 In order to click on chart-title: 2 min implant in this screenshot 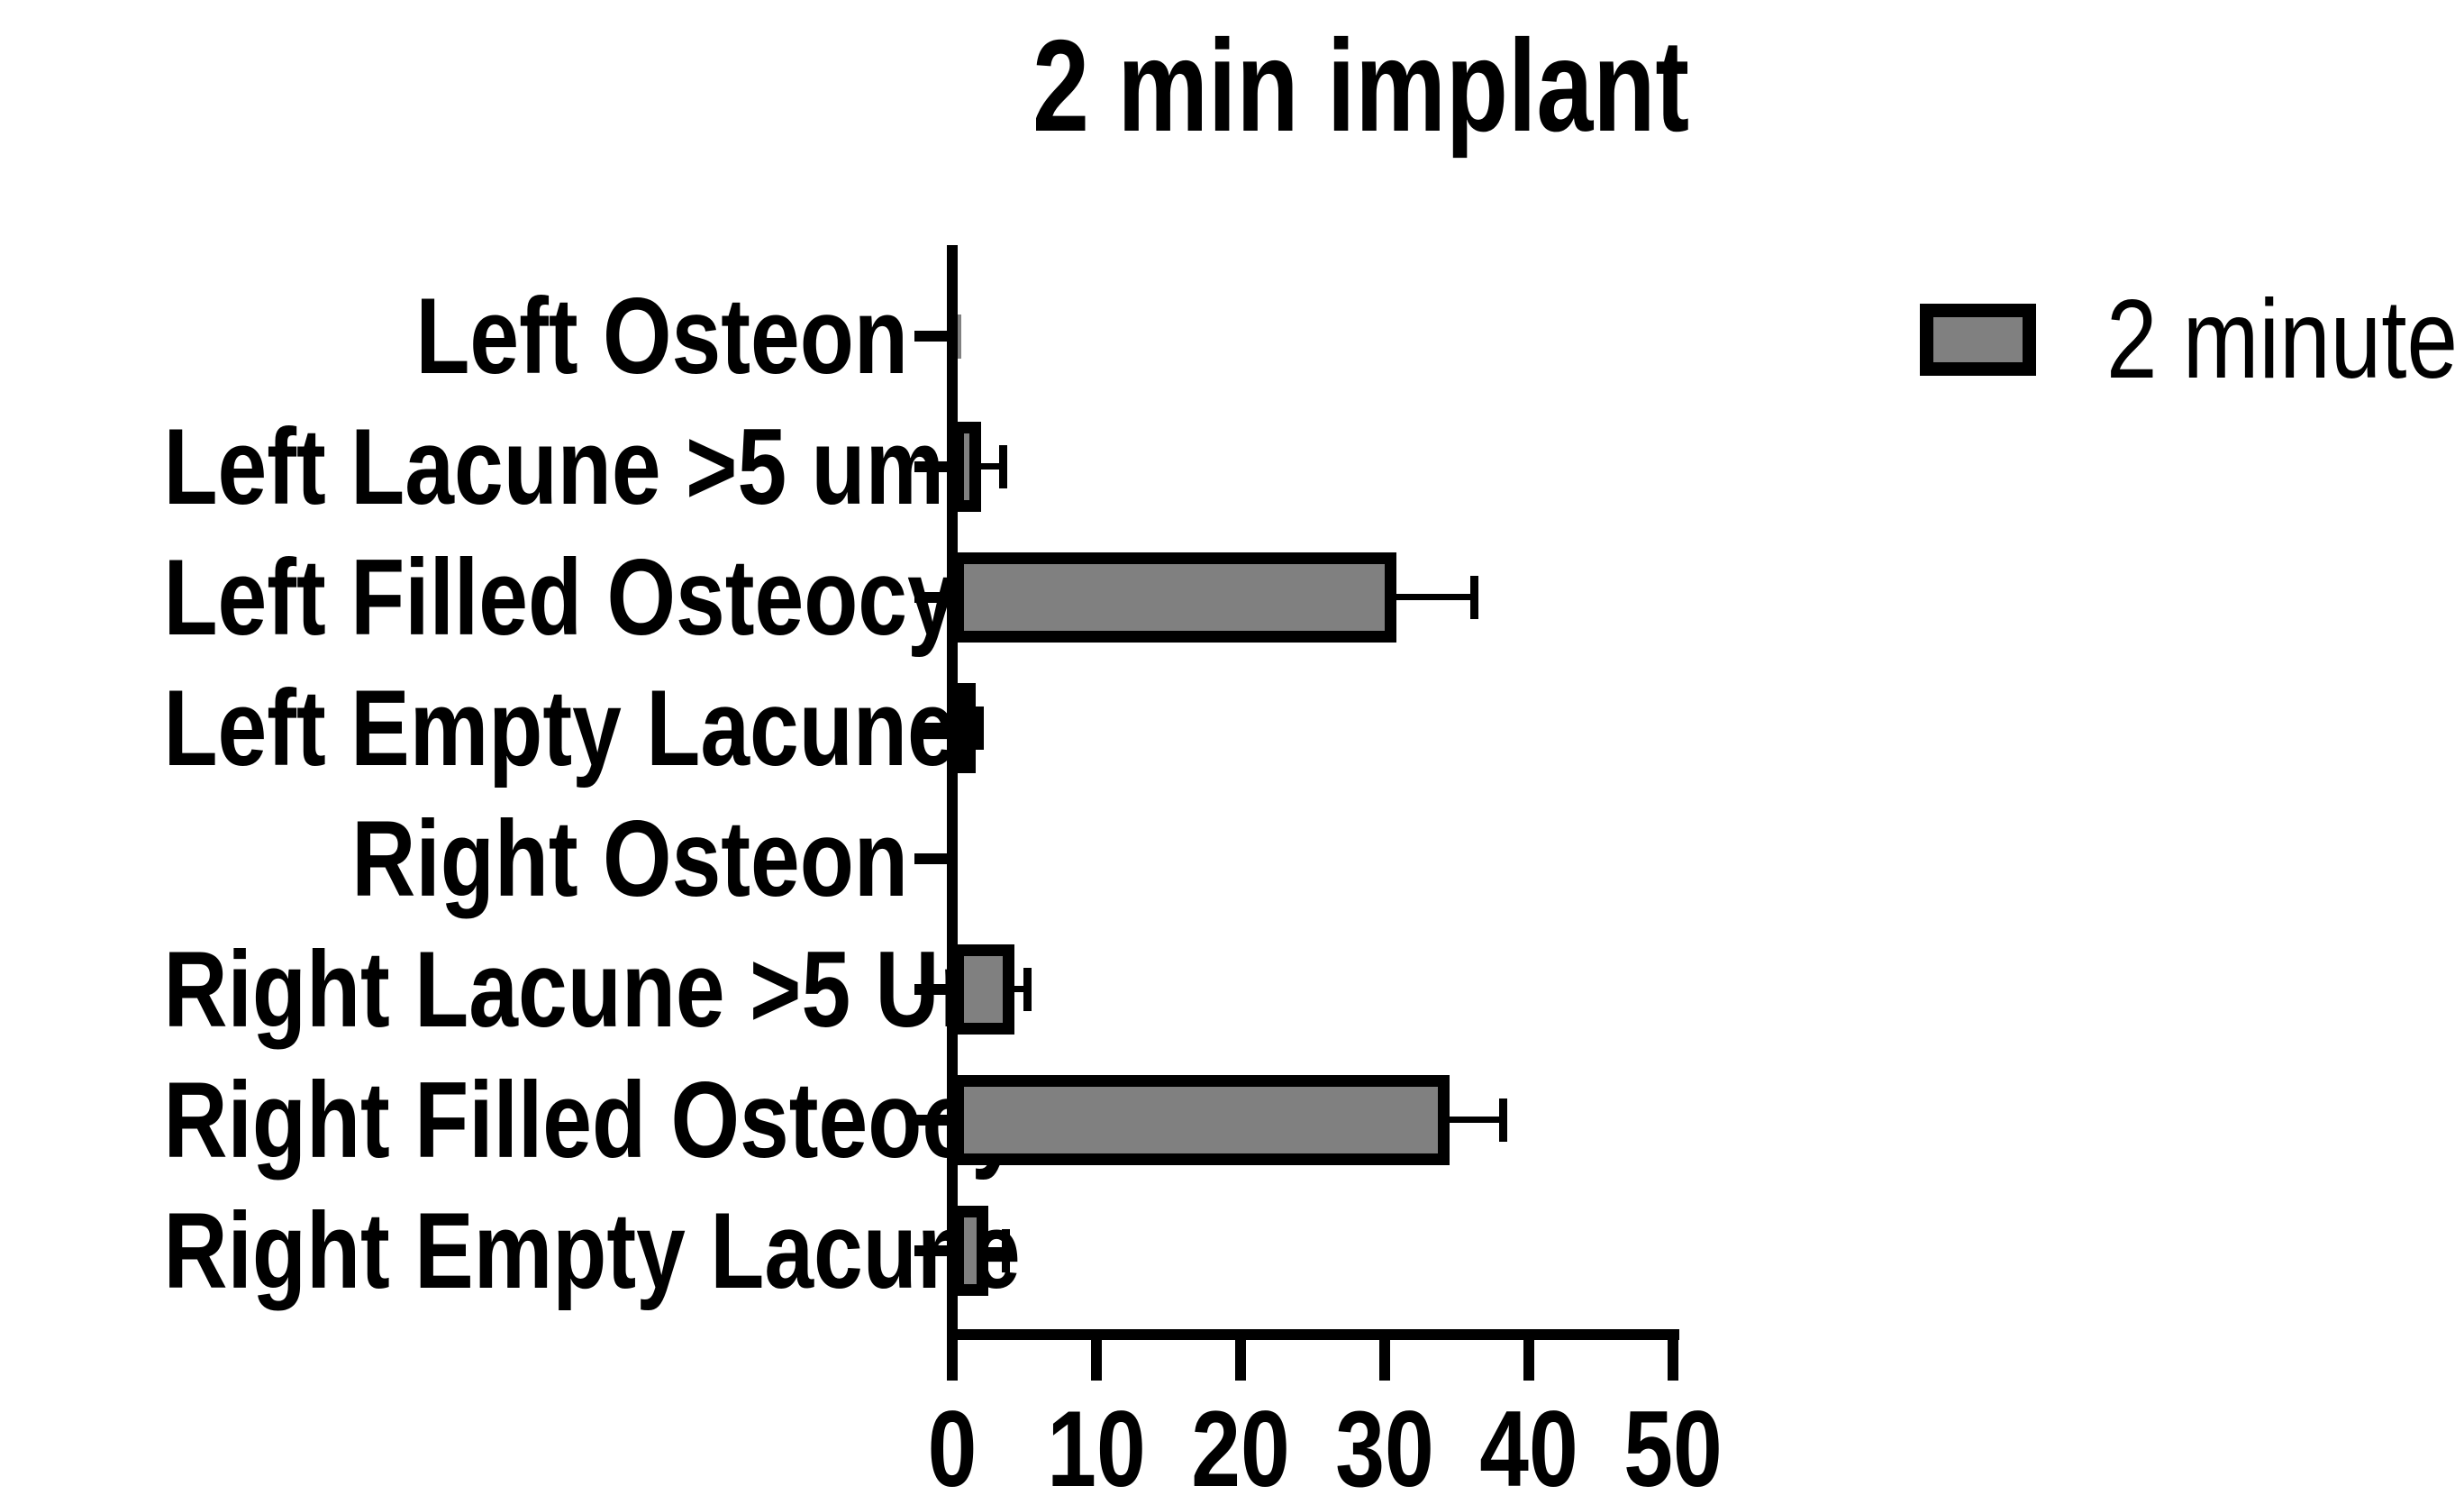, I will do `click(1361, 86)`.